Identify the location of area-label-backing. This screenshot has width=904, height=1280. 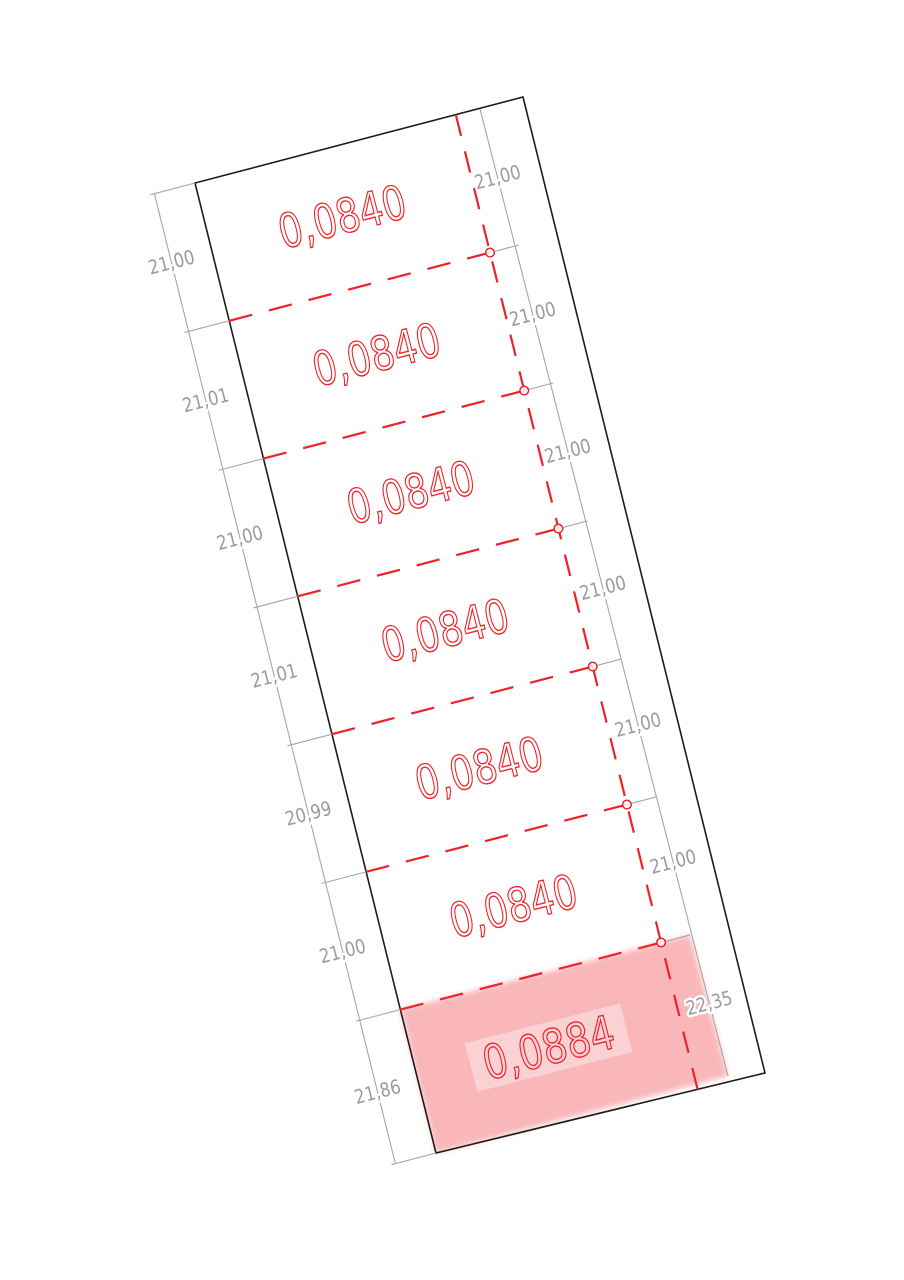
(548, 1047).